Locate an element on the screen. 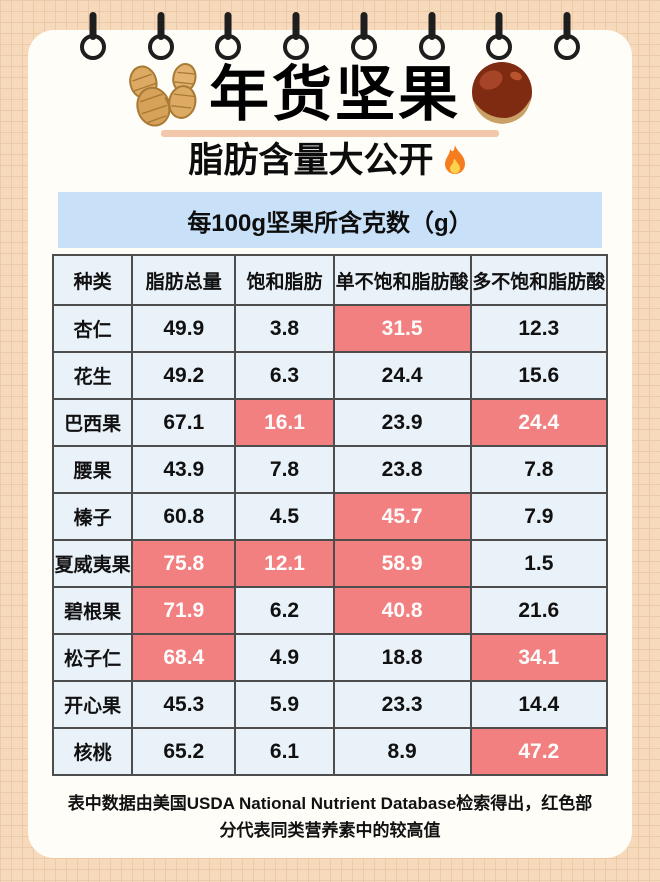  chestnut-icon is located at coordinates (502, 95).